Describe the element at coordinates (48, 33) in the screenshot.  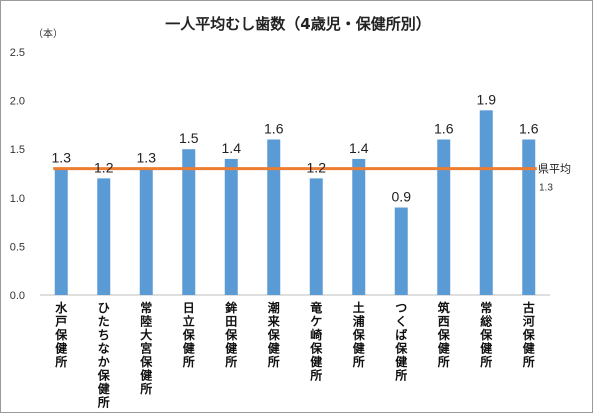
I see `y-unit-label: （本）` at that location.